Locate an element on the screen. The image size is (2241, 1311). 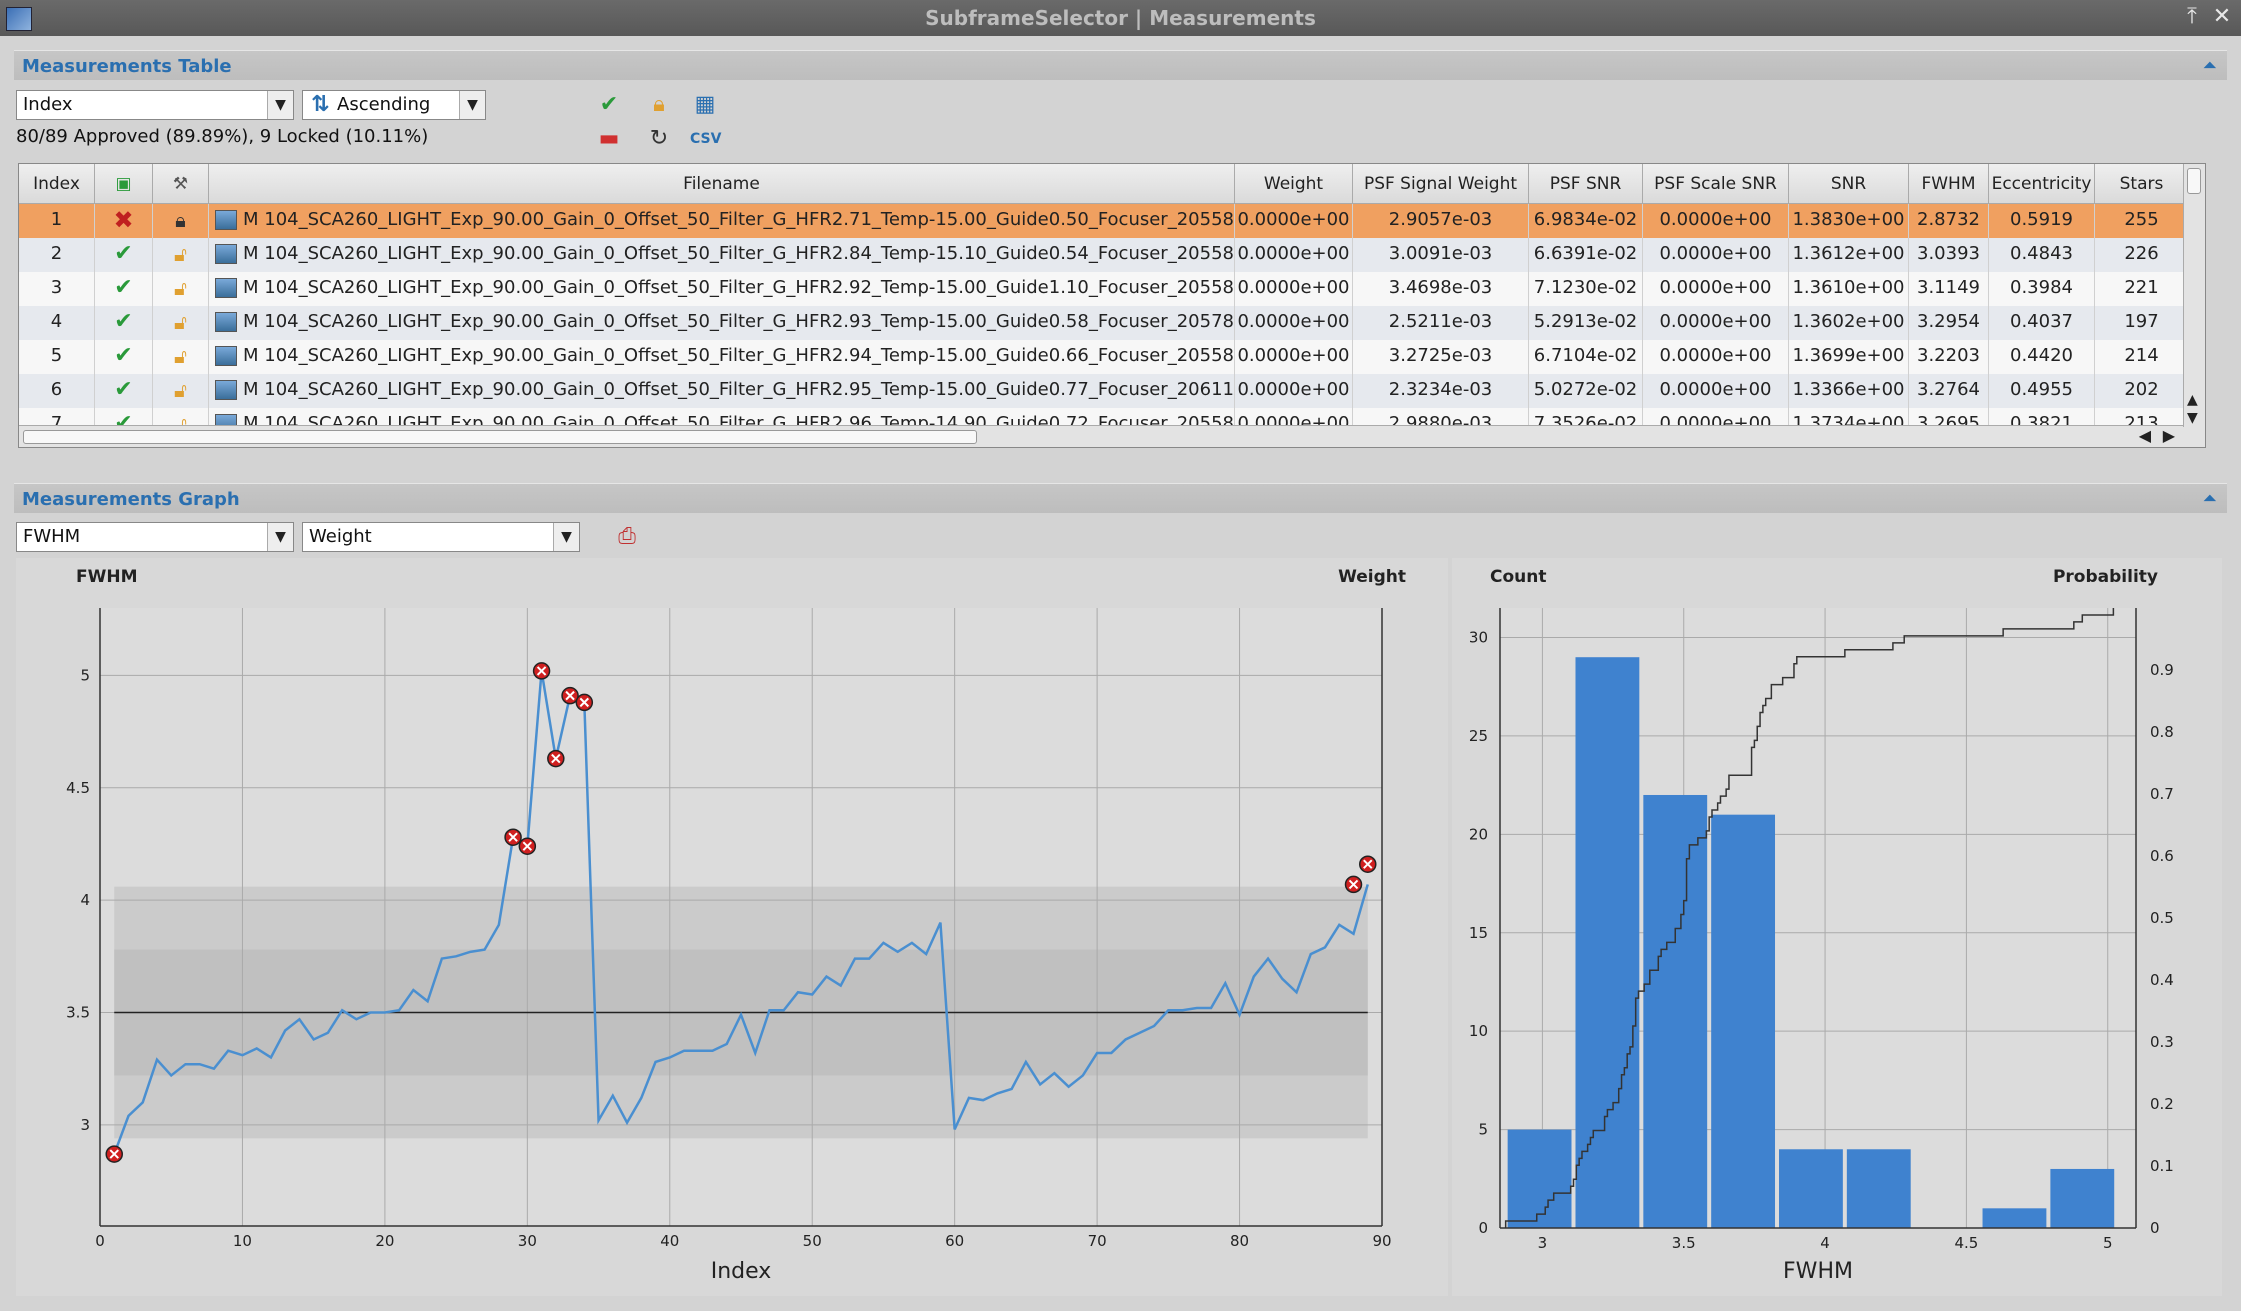
table-section-header: Measurements Table ⏶ is located at coordinates (1120, 65).